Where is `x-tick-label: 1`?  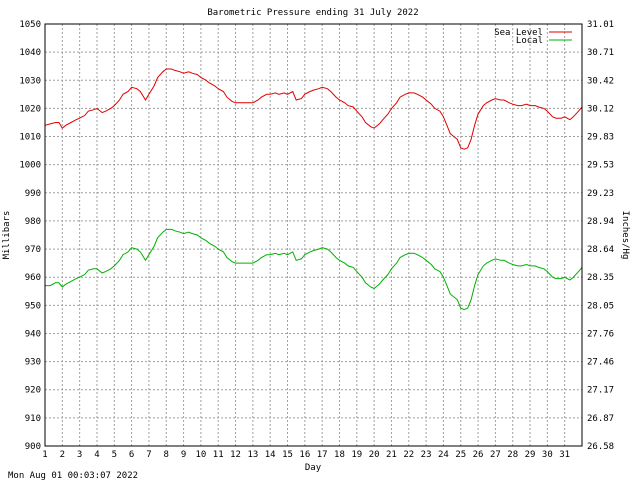
x-tick-label: 1 is located at coordinates (44, 455).